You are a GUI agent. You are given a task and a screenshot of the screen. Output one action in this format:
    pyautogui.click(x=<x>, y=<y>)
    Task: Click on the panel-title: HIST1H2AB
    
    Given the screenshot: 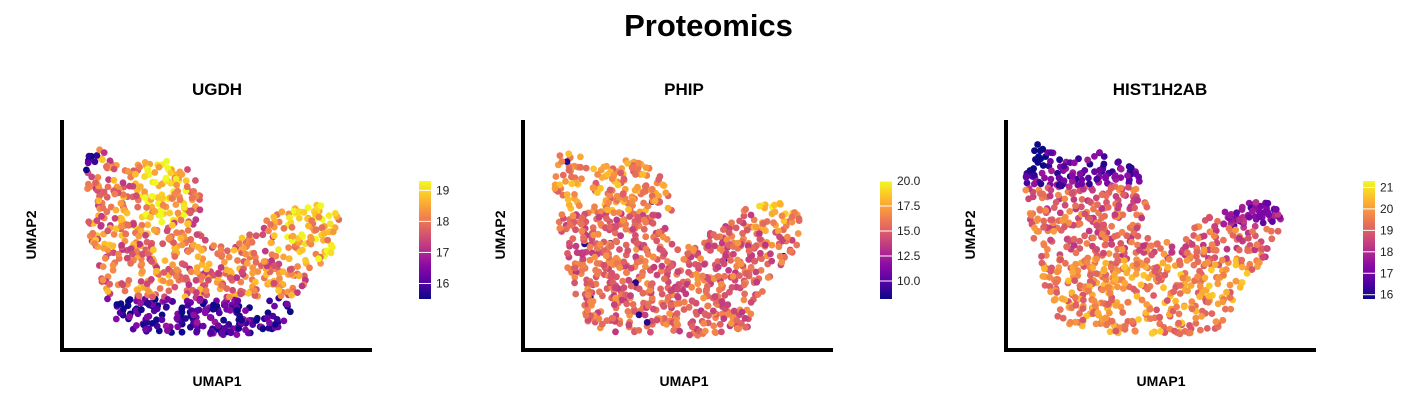 What is the action you would take?
    pyautogui.click(x=1160, y=89)
    